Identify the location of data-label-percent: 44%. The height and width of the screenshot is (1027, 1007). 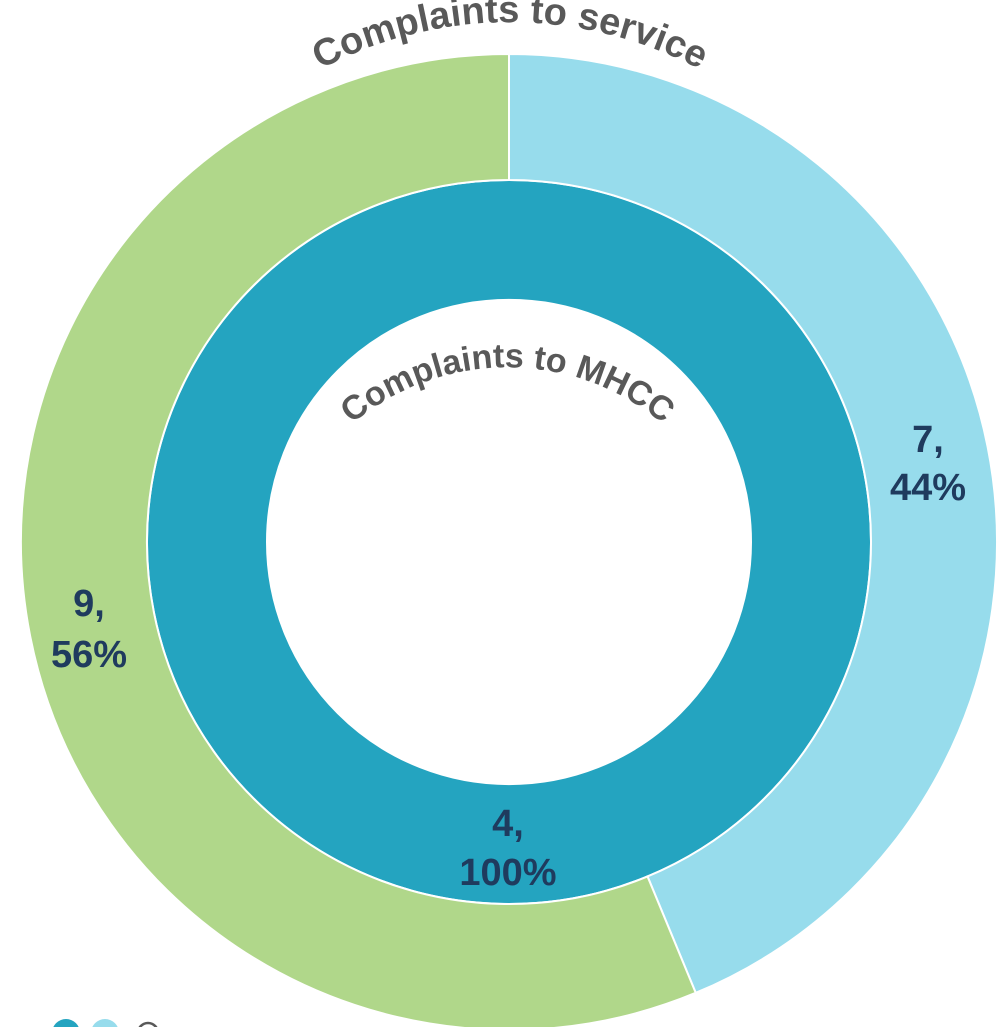
(928, 488).